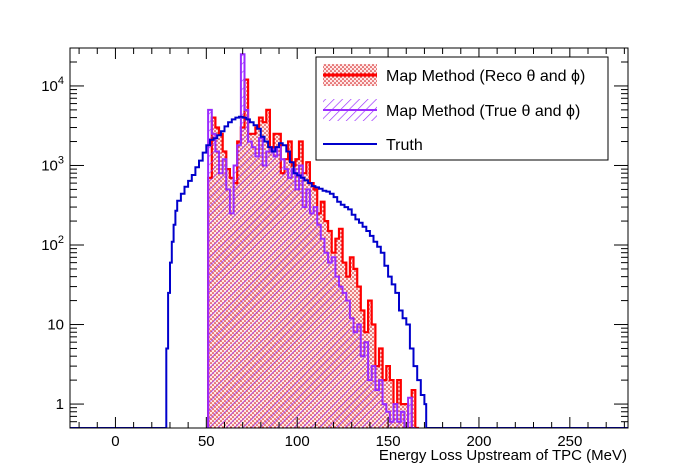 This screenshot has width=698, height=476. What do you see at coordinates (485, 76) in the screenshot?
I see `legend-label-reco: Map Method (Reco θ and ϕ)` at bounding box center [485, 76].